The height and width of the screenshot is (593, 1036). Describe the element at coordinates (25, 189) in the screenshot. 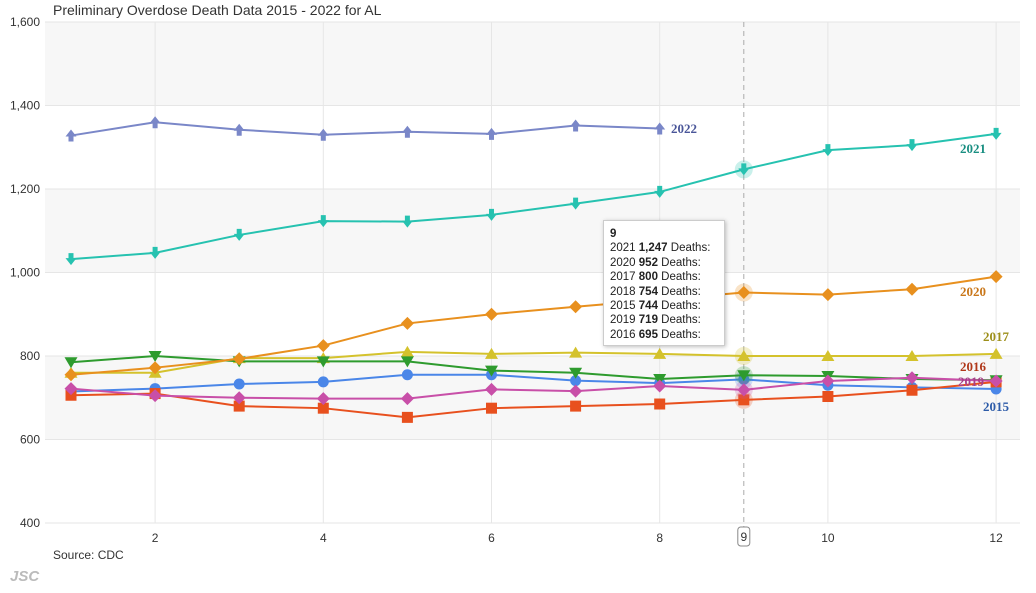

I see `y-tick-label: 1,200` at that location.